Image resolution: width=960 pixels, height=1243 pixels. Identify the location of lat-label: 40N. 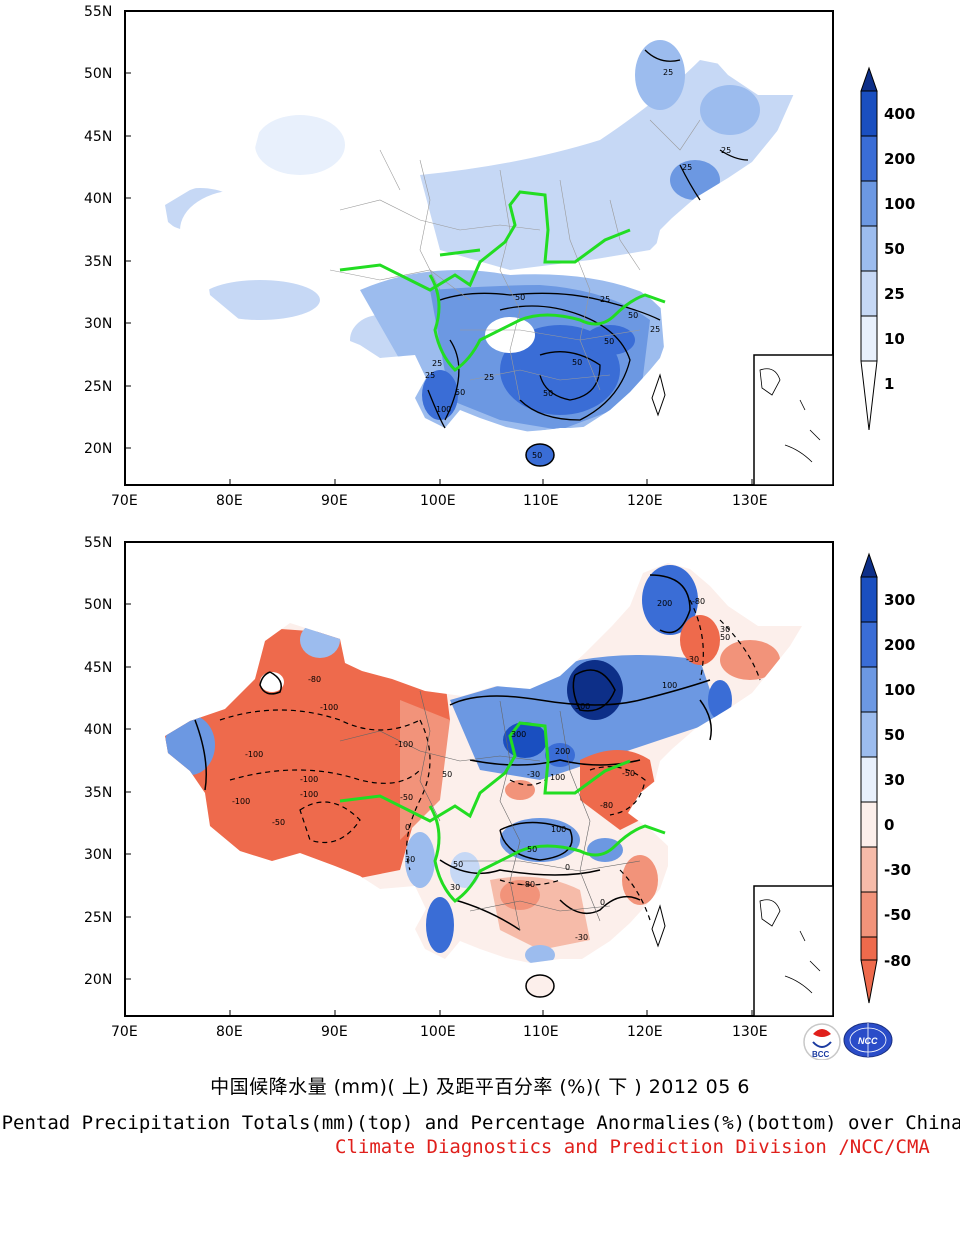
(98, 730).